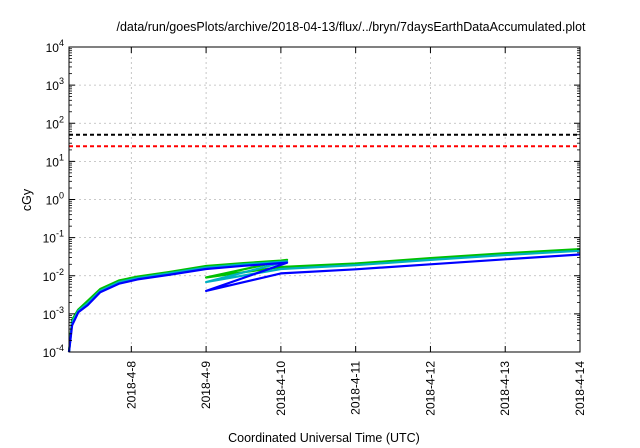 Image resolution: width=640 pixels, height=448 pixels. I want to click on y-tick-label: 10⁻¹, so click(53, 237).